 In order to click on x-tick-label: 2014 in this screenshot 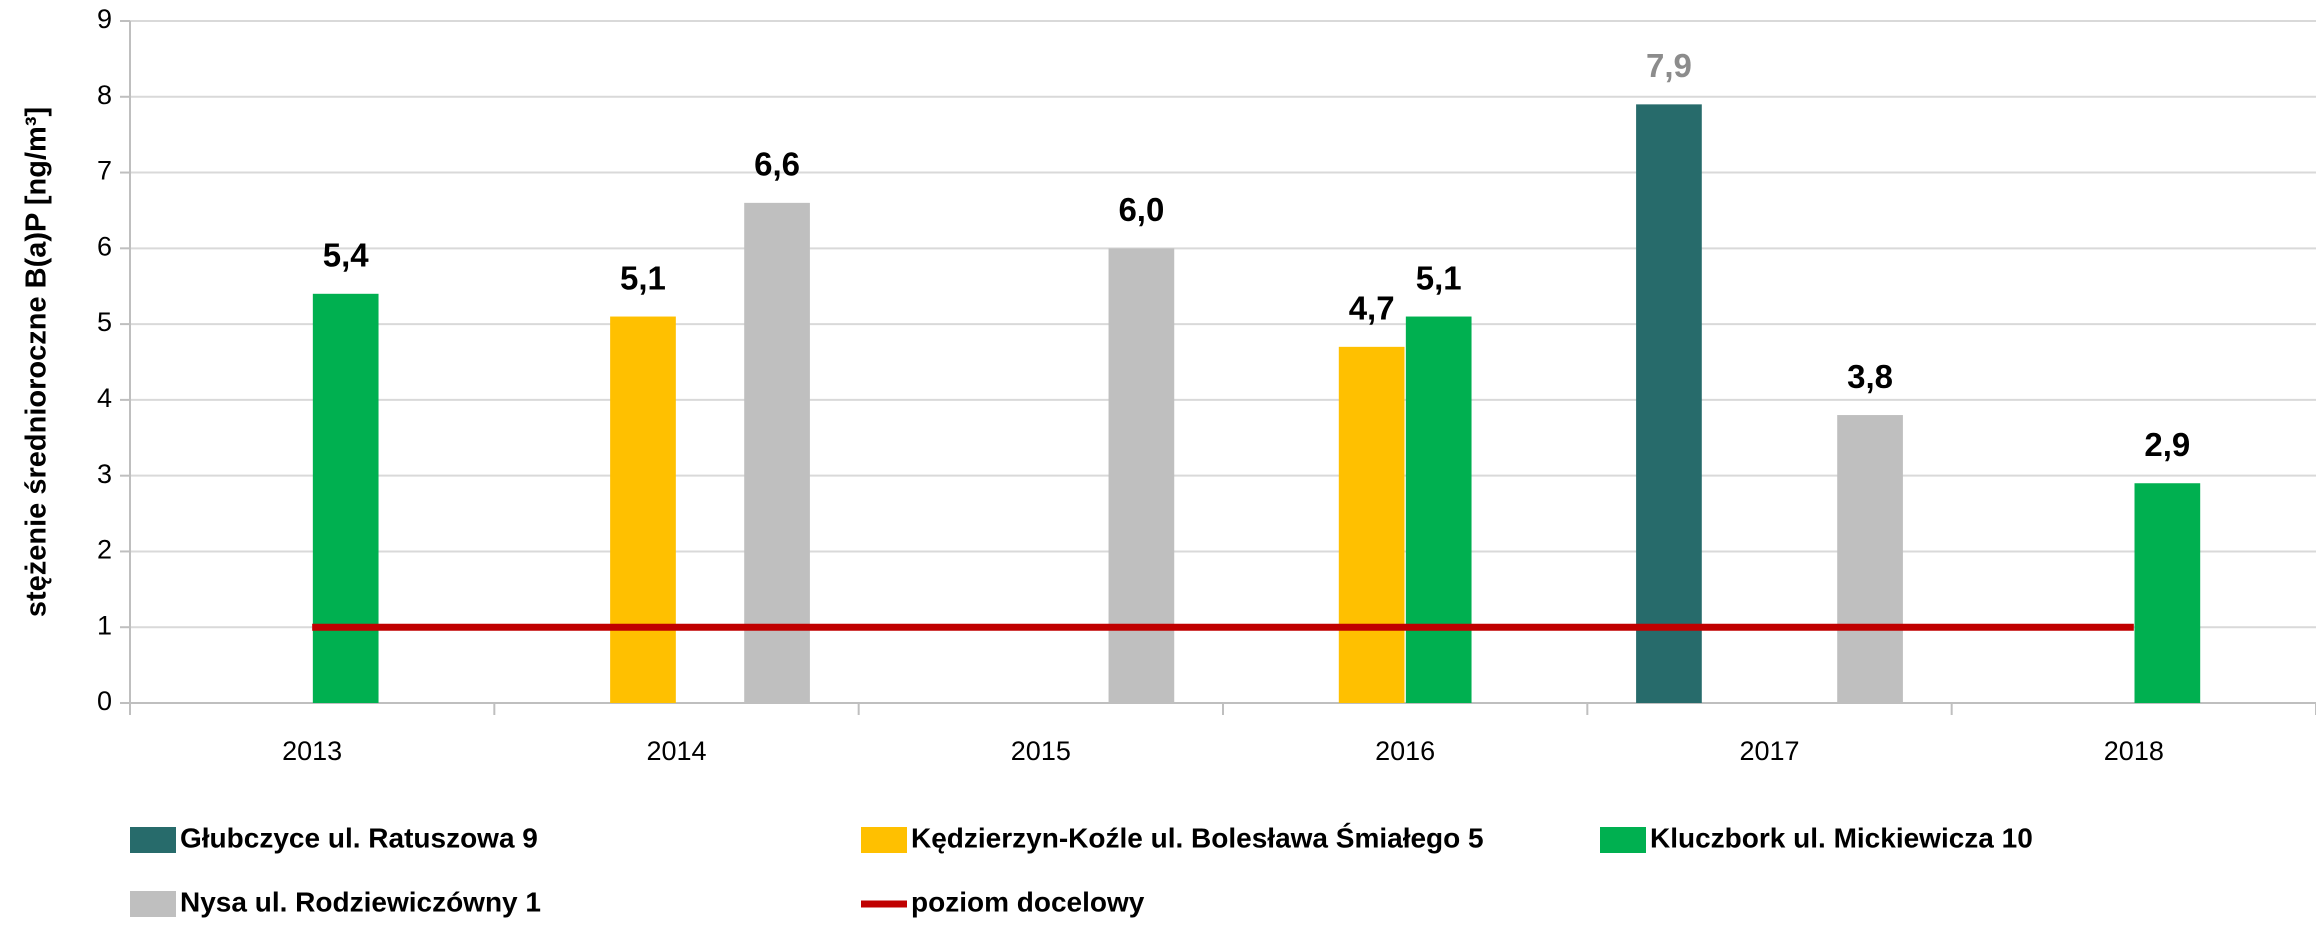, I will do `click(676, 751)`.